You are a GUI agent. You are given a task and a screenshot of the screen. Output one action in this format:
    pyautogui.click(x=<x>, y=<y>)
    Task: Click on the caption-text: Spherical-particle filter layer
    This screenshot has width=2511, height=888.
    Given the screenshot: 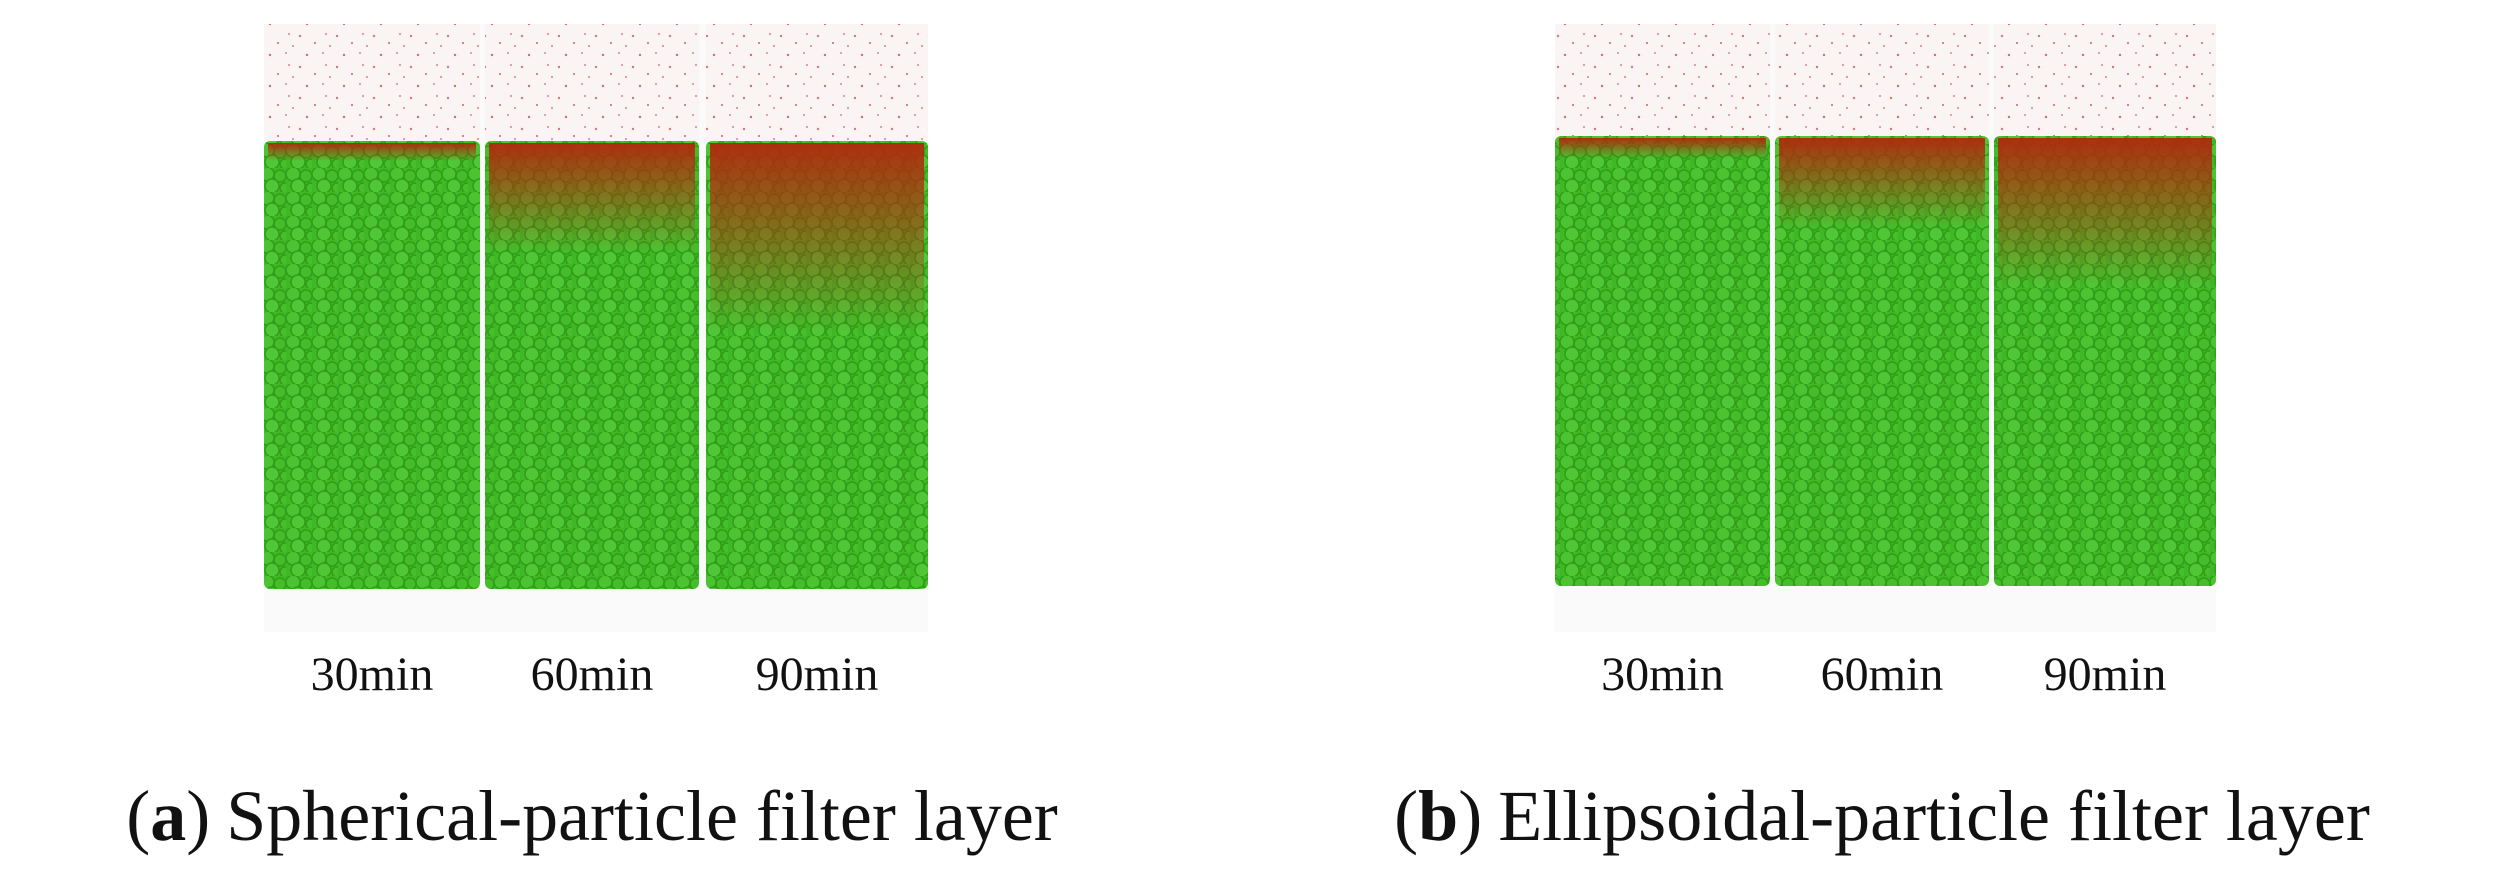 What is the action you would take?
    pyautogui.click(x=642, y=816)
    